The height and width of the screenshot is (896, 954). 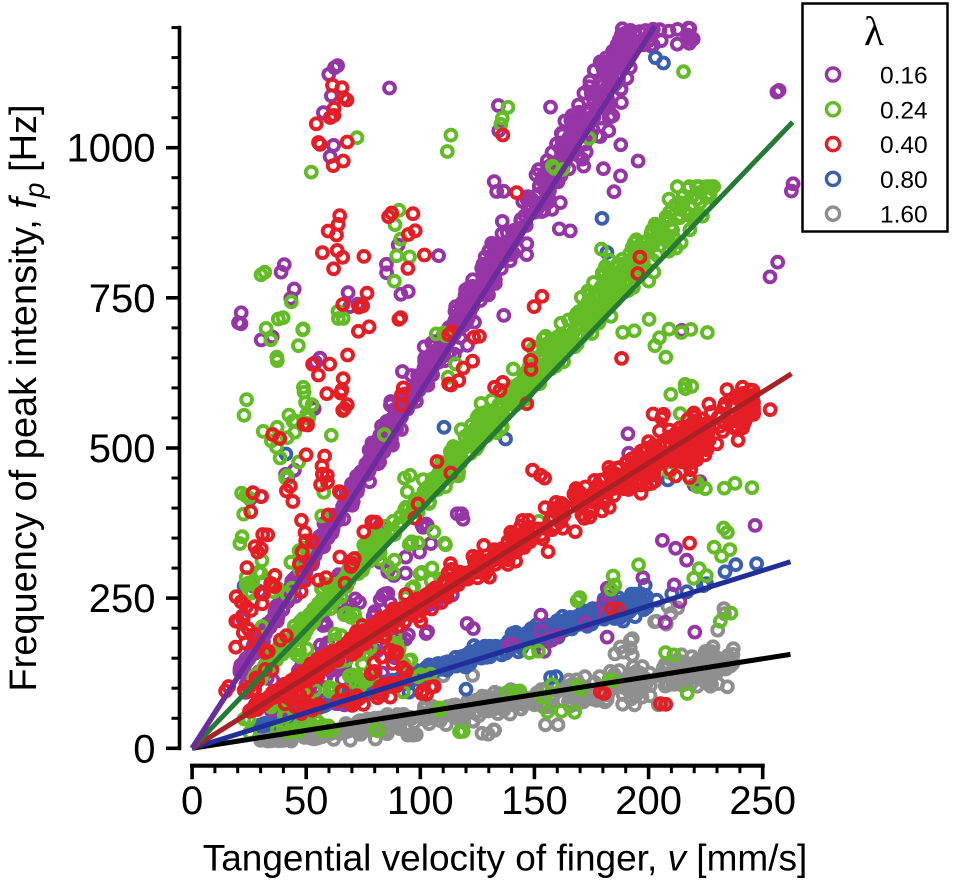 I want to click on svg-text:Frequency of peak intensity, f: Frequency of peak intensity, fp [Hz], so click(x=26, y=397).